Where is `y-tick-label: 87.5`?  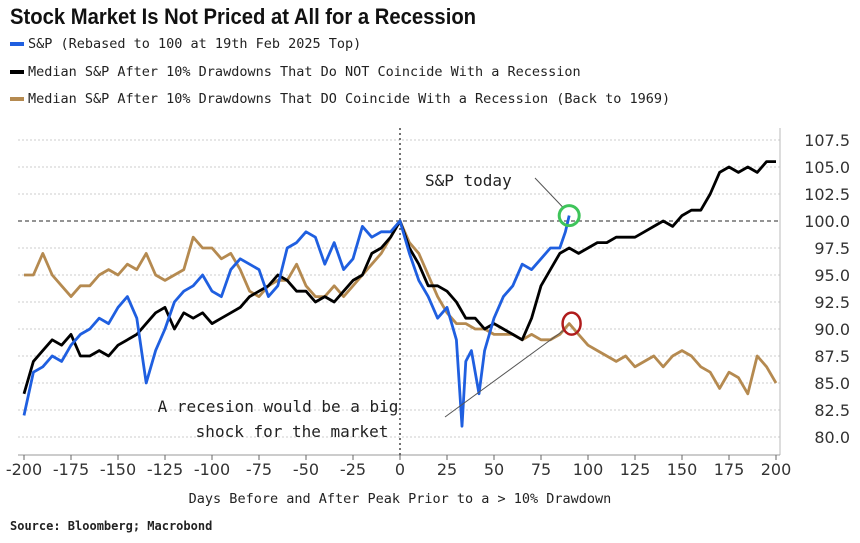 y-tick-label: 87.5 is located at coordinates (832, 356).